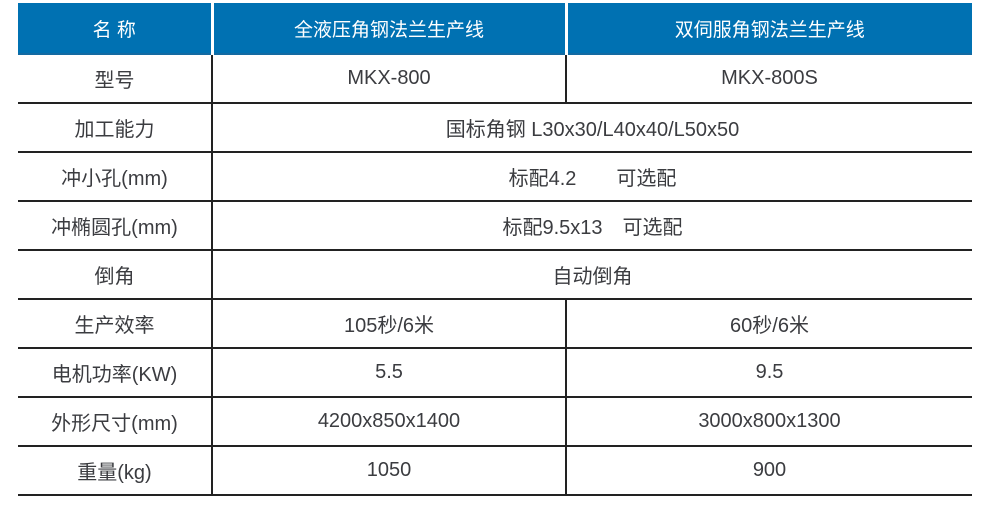  What do you see at coordinates (389, 373) in the screenshot?
I see `spec-value: 5.5` at bounding box center [389, 373].